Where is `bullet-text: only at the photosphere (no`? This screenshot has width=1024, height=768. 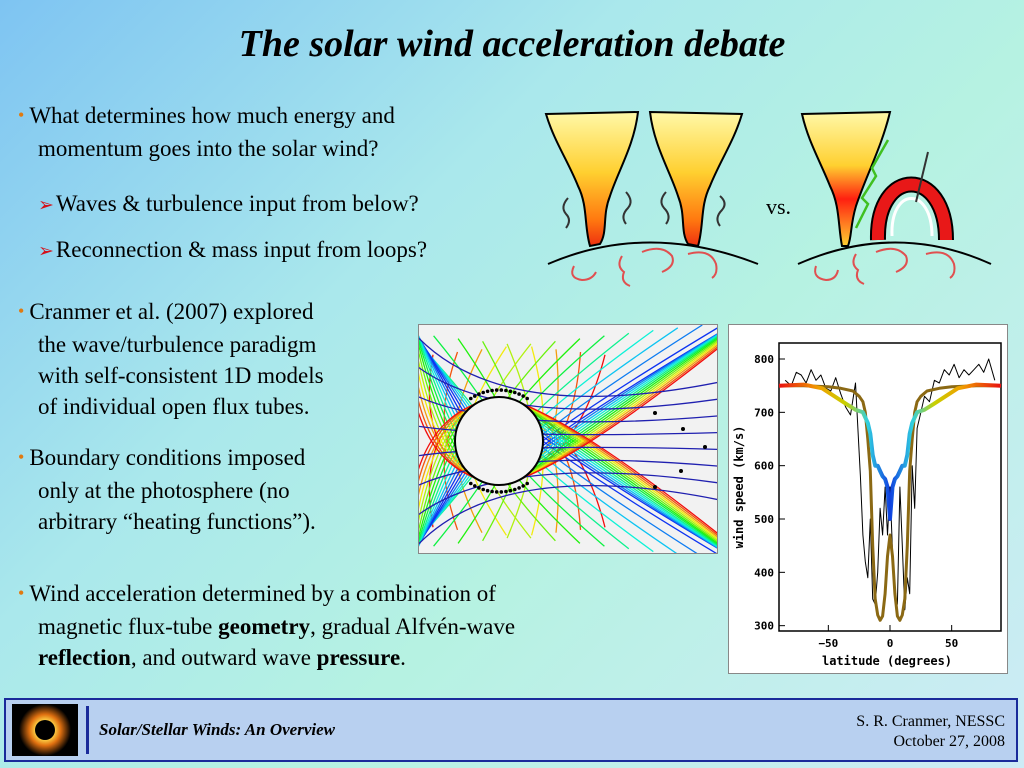
bullet-text: only at the photosphere (no is located at coordinates (164, 490).